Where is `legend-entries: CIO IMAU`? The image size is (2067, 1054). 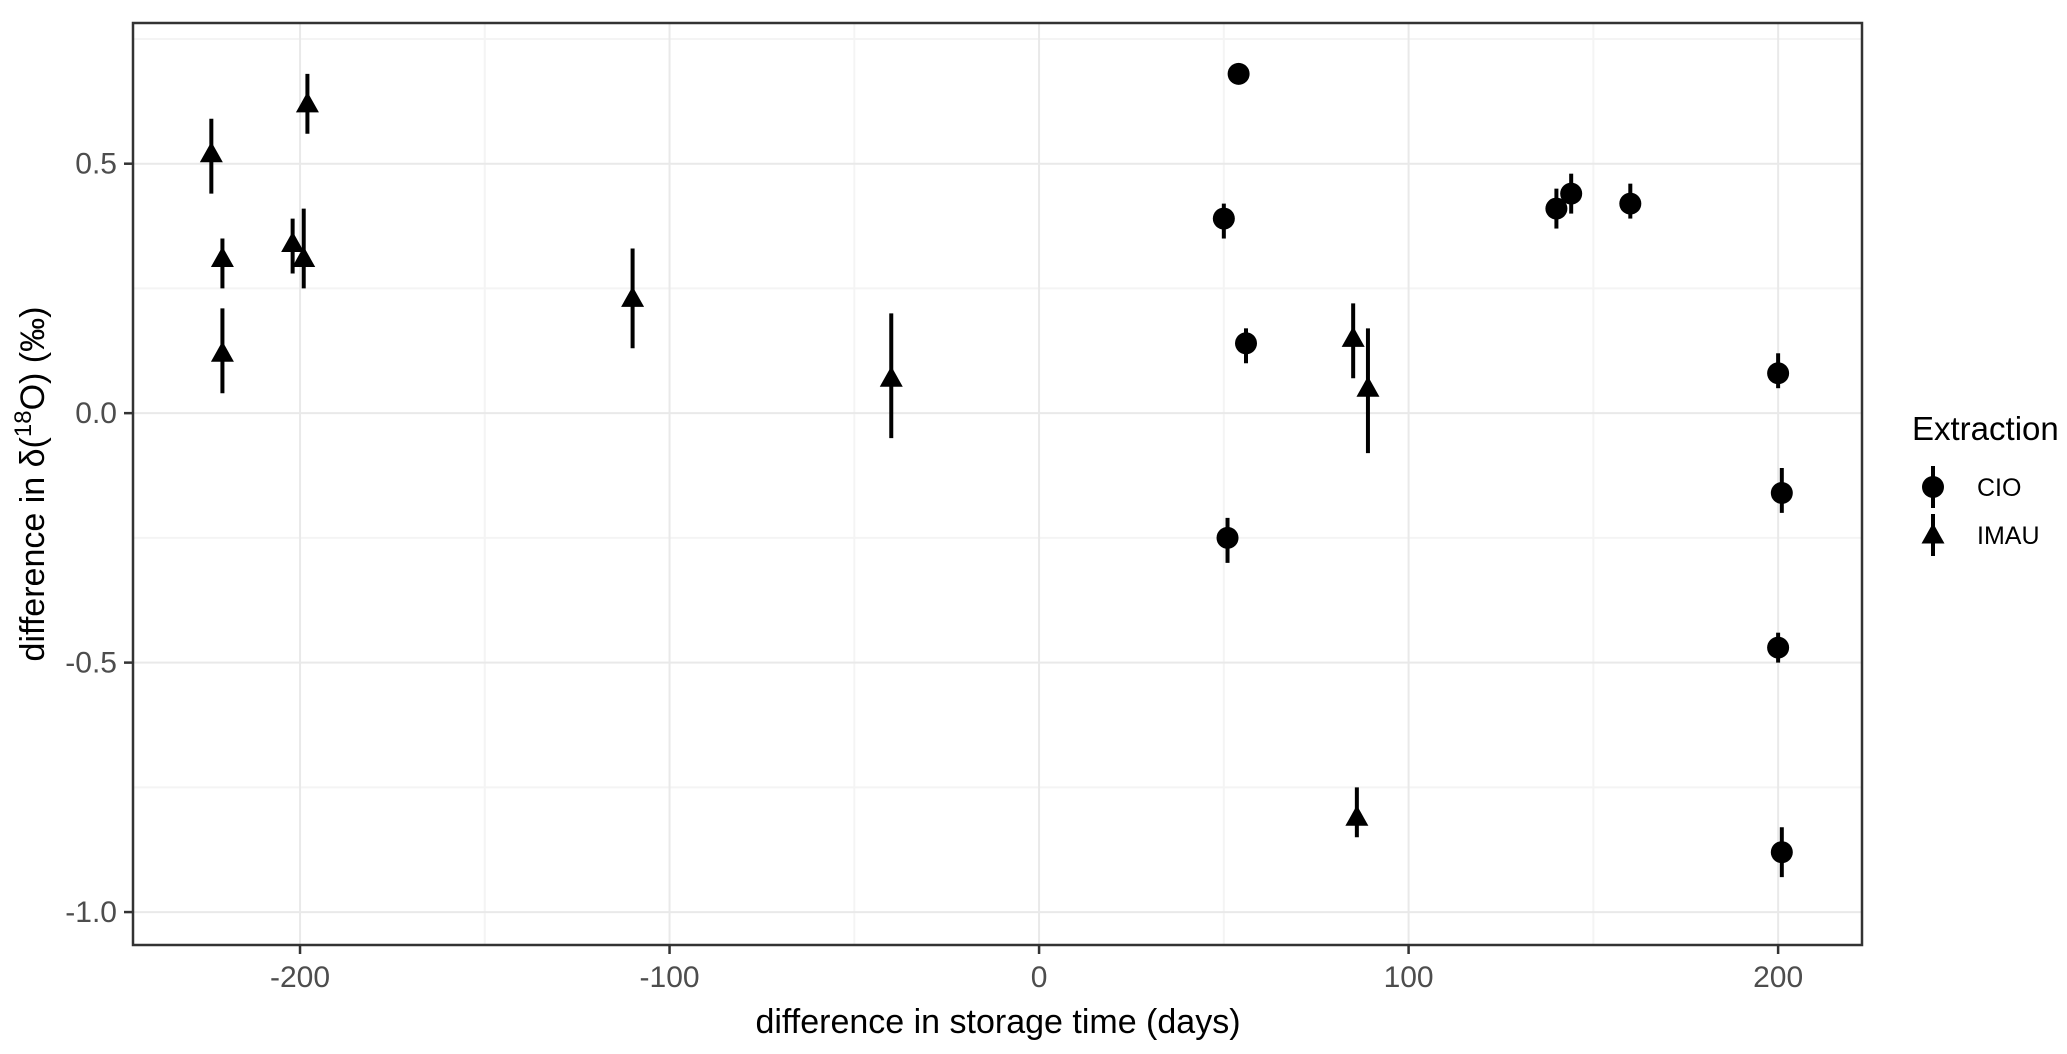
legend-entries: CIO IMAU is located at coordinates (1980, 511).